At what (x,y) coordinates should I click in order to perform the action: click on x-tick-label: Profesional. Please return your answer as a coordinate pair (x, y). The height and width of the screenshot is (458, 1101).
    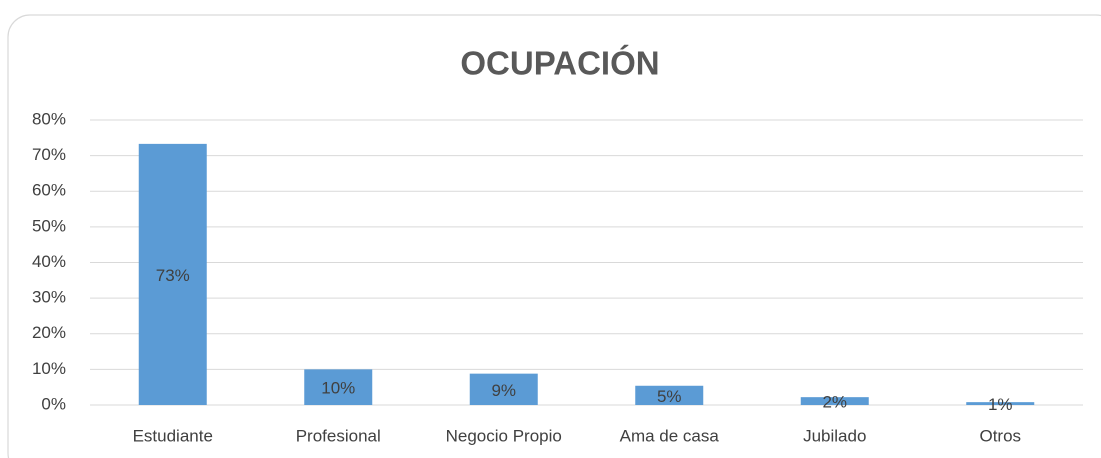
    Looking at the image, I should click on (338, 435).